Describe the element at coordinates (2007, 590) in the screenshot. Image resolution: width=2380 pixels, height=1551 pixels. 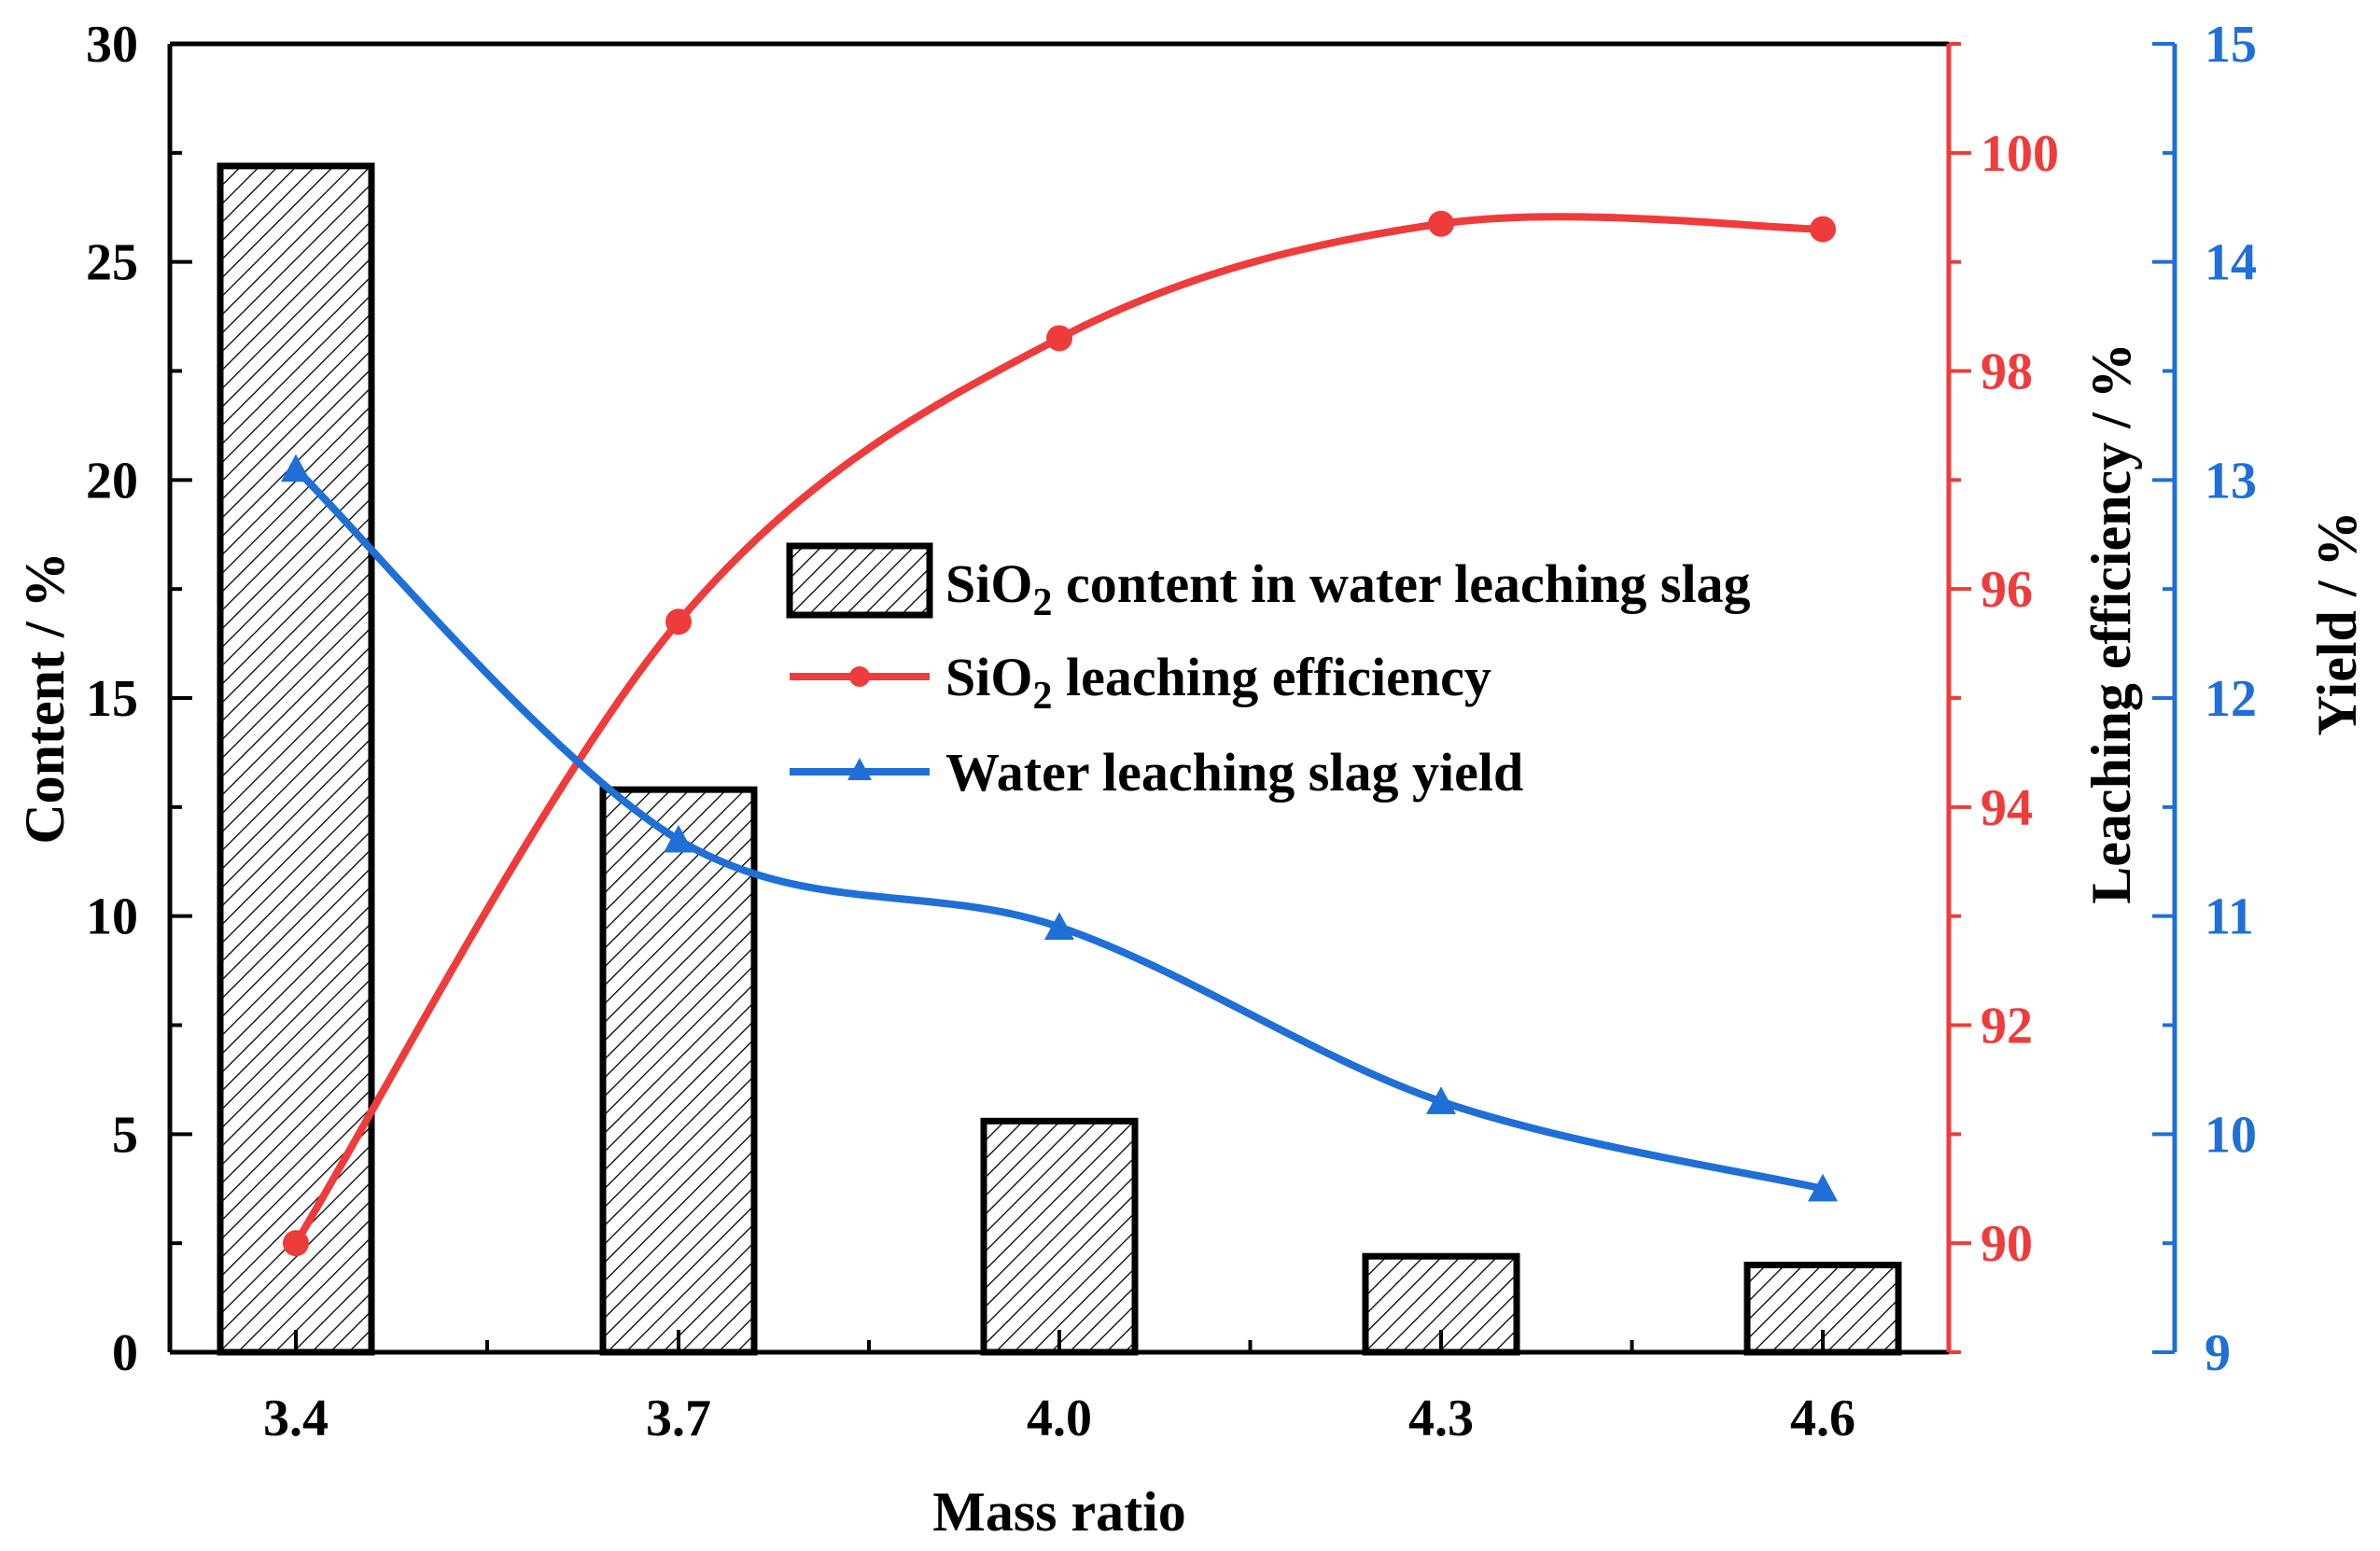
I see `efficiency-tick-label: 96` at that location.